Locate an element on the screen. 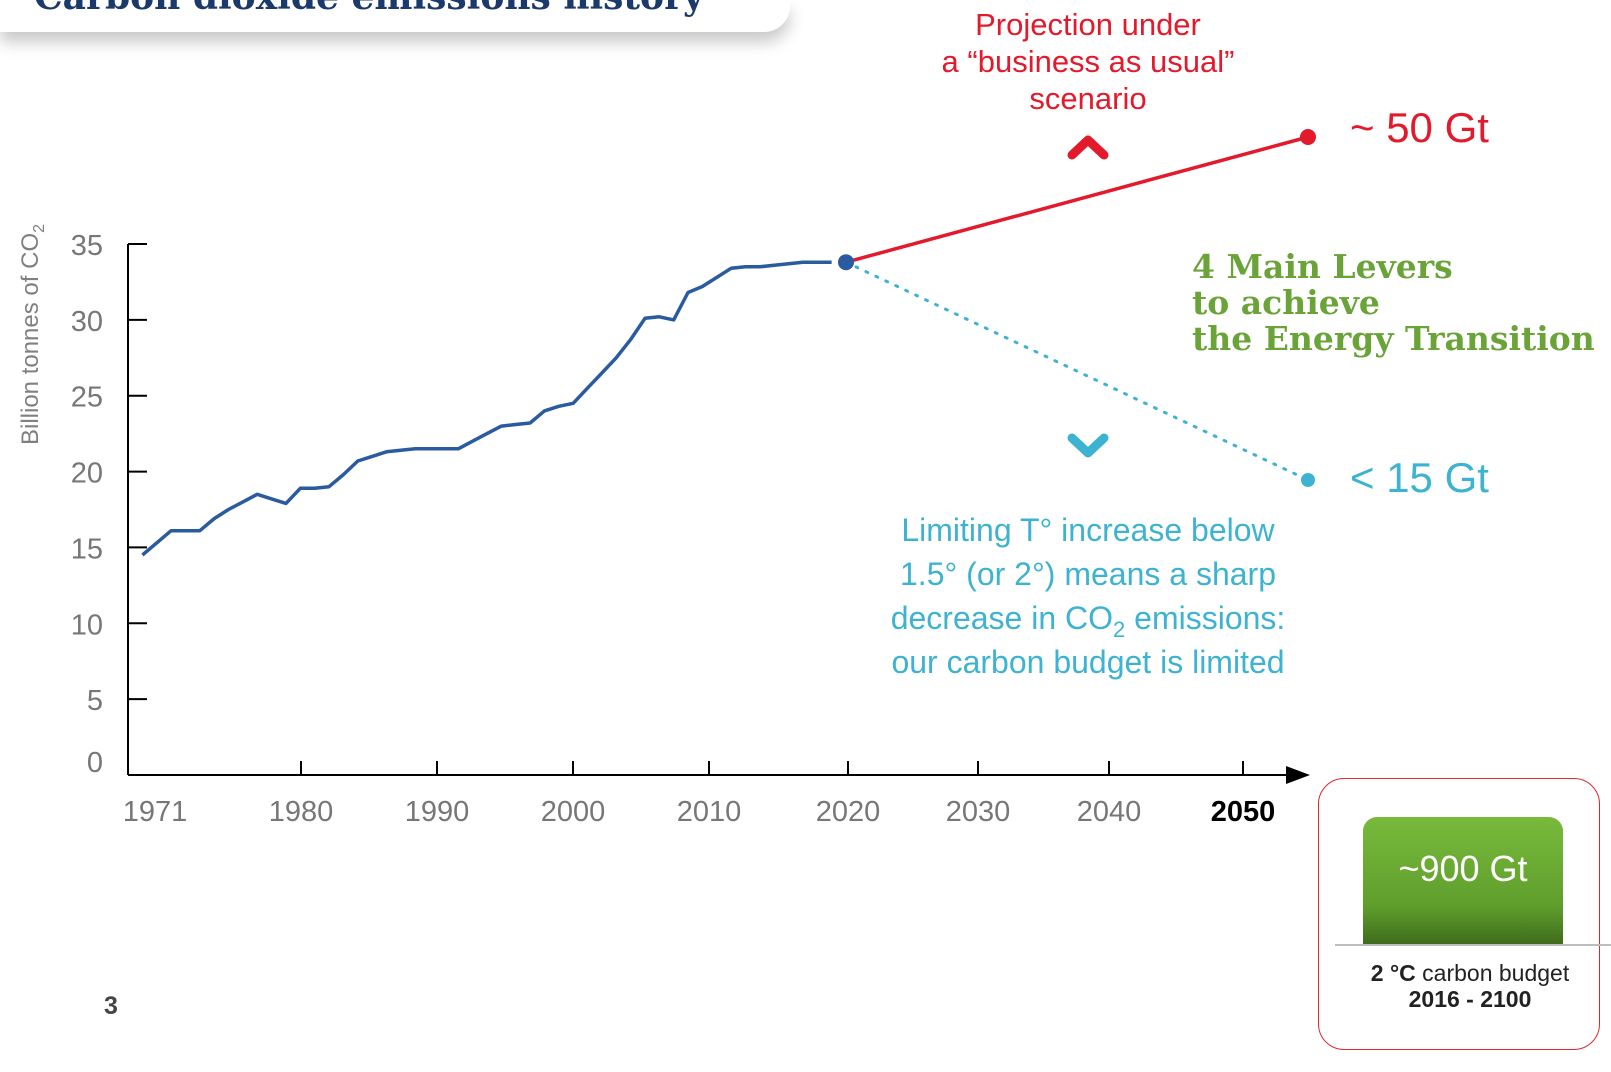 This screenshot has width=1611, height=1072. y-tick-label: 20 is located at coordinates (87, 474).